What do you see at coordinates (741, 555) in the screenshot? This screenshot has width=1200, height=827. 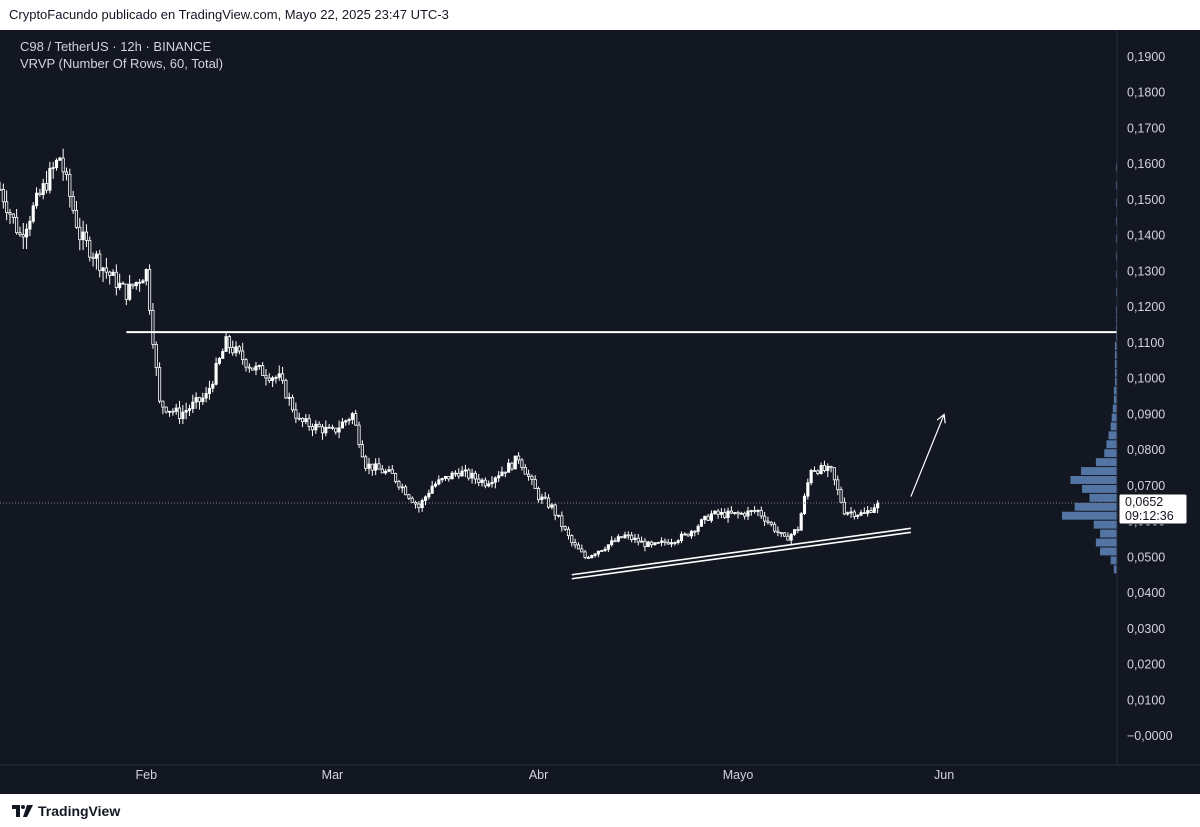 I see `support-trendline` at bounding box center [741, 555].